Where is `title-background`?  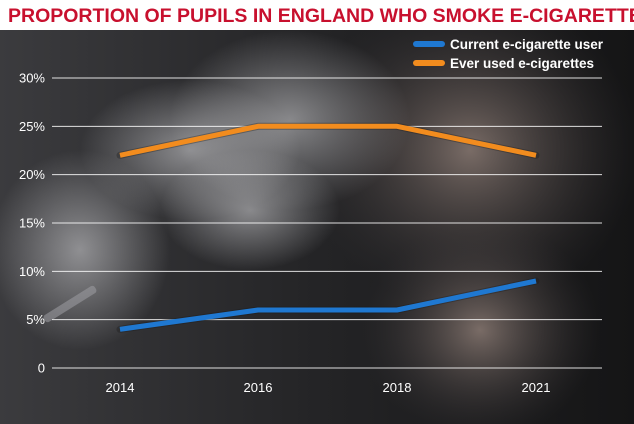
title-background is located at coordinates (317, 15).